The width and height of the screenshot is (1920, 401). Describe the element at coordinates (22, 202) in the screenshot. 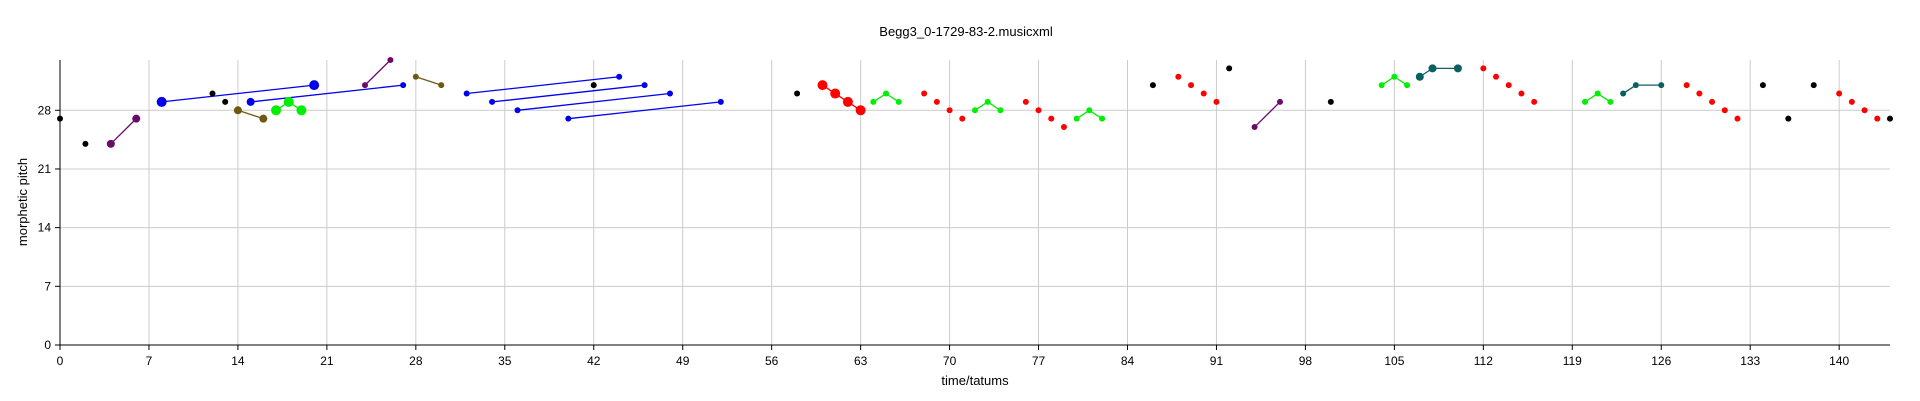

I see `y-axis-label: morphetic pitch` at that location.